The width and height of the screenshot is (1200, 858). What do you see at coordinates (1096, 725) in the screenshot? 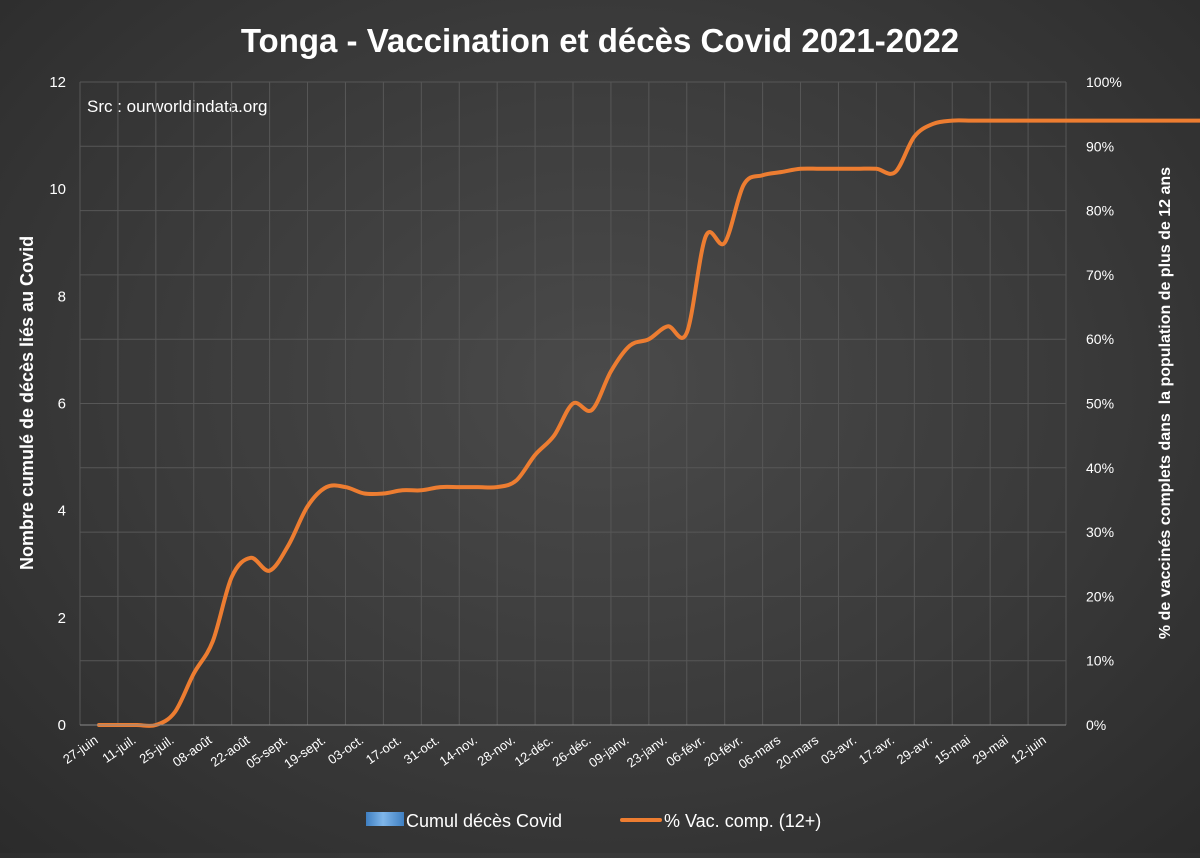
I see `right-tick-label: 0%` at bounding box center [1096, 725].